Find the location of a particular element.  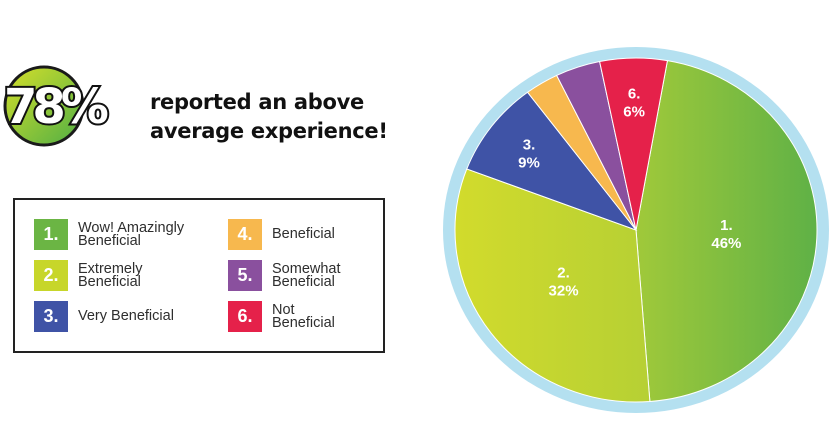

headline: reported an above average experience! is located at coordinates (269, 117).